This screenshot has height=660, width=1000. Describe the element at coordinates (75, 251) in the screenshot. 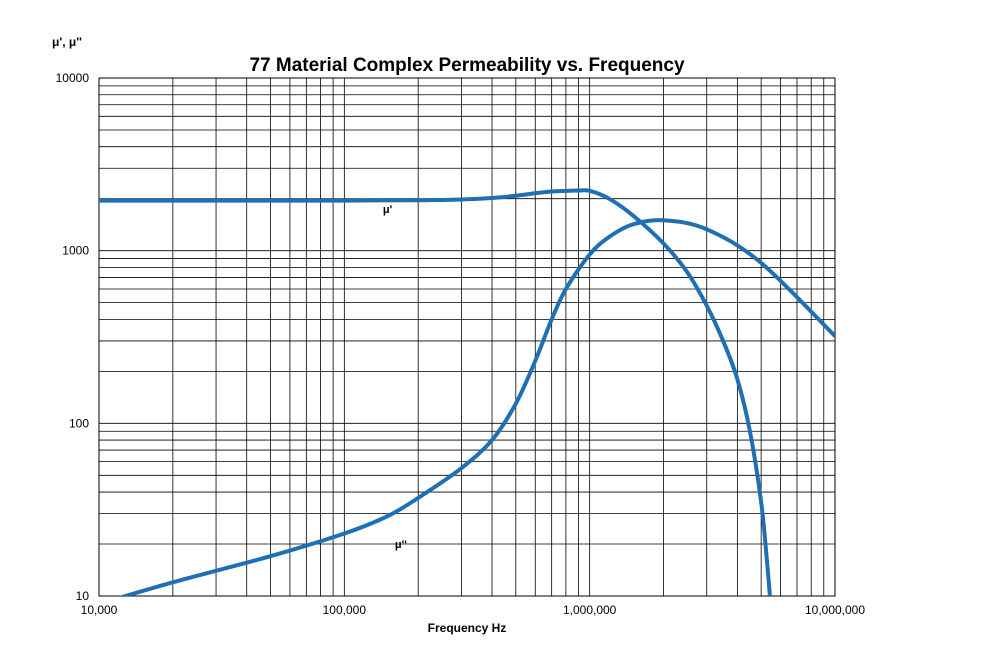

I see `y-tick-label: 1000` at that location.